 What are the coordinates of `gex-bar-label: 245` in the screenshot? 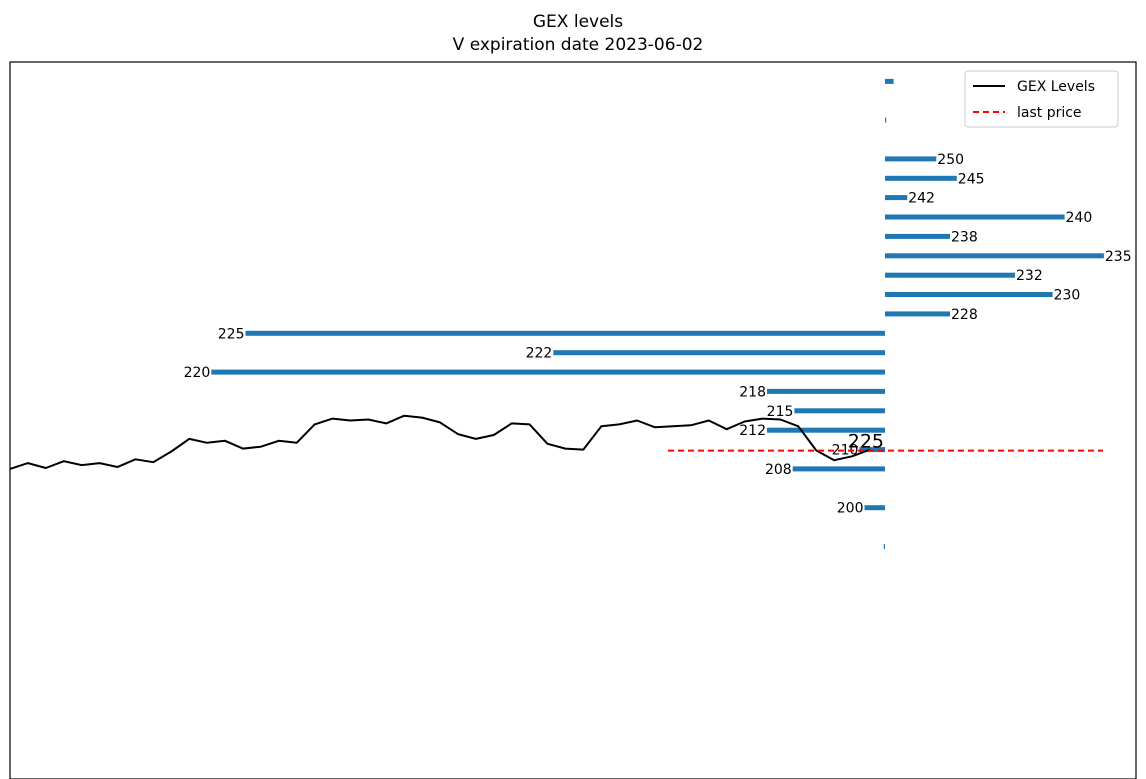 It's located at (971, 179).